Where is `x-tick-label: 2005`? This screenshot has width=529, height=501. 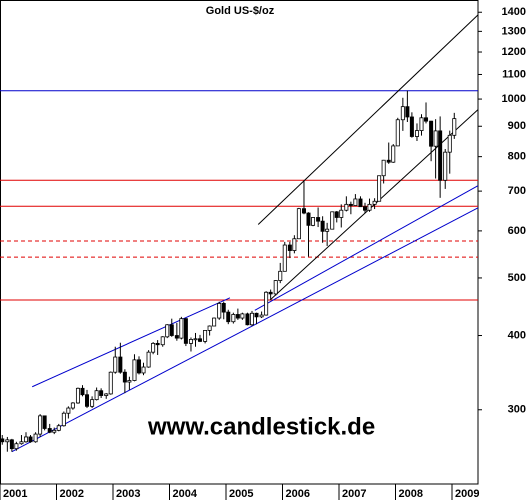
x-tick-label: 2005 is located at coordinates (241, 494).